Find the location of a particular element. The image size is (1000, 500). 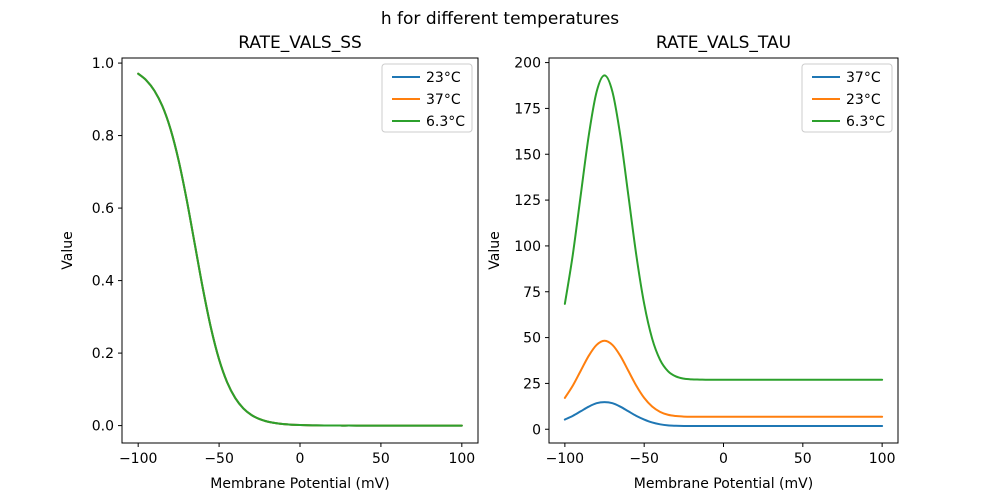

y-tick-label: 0.8 is located at coordinates (103, 137).